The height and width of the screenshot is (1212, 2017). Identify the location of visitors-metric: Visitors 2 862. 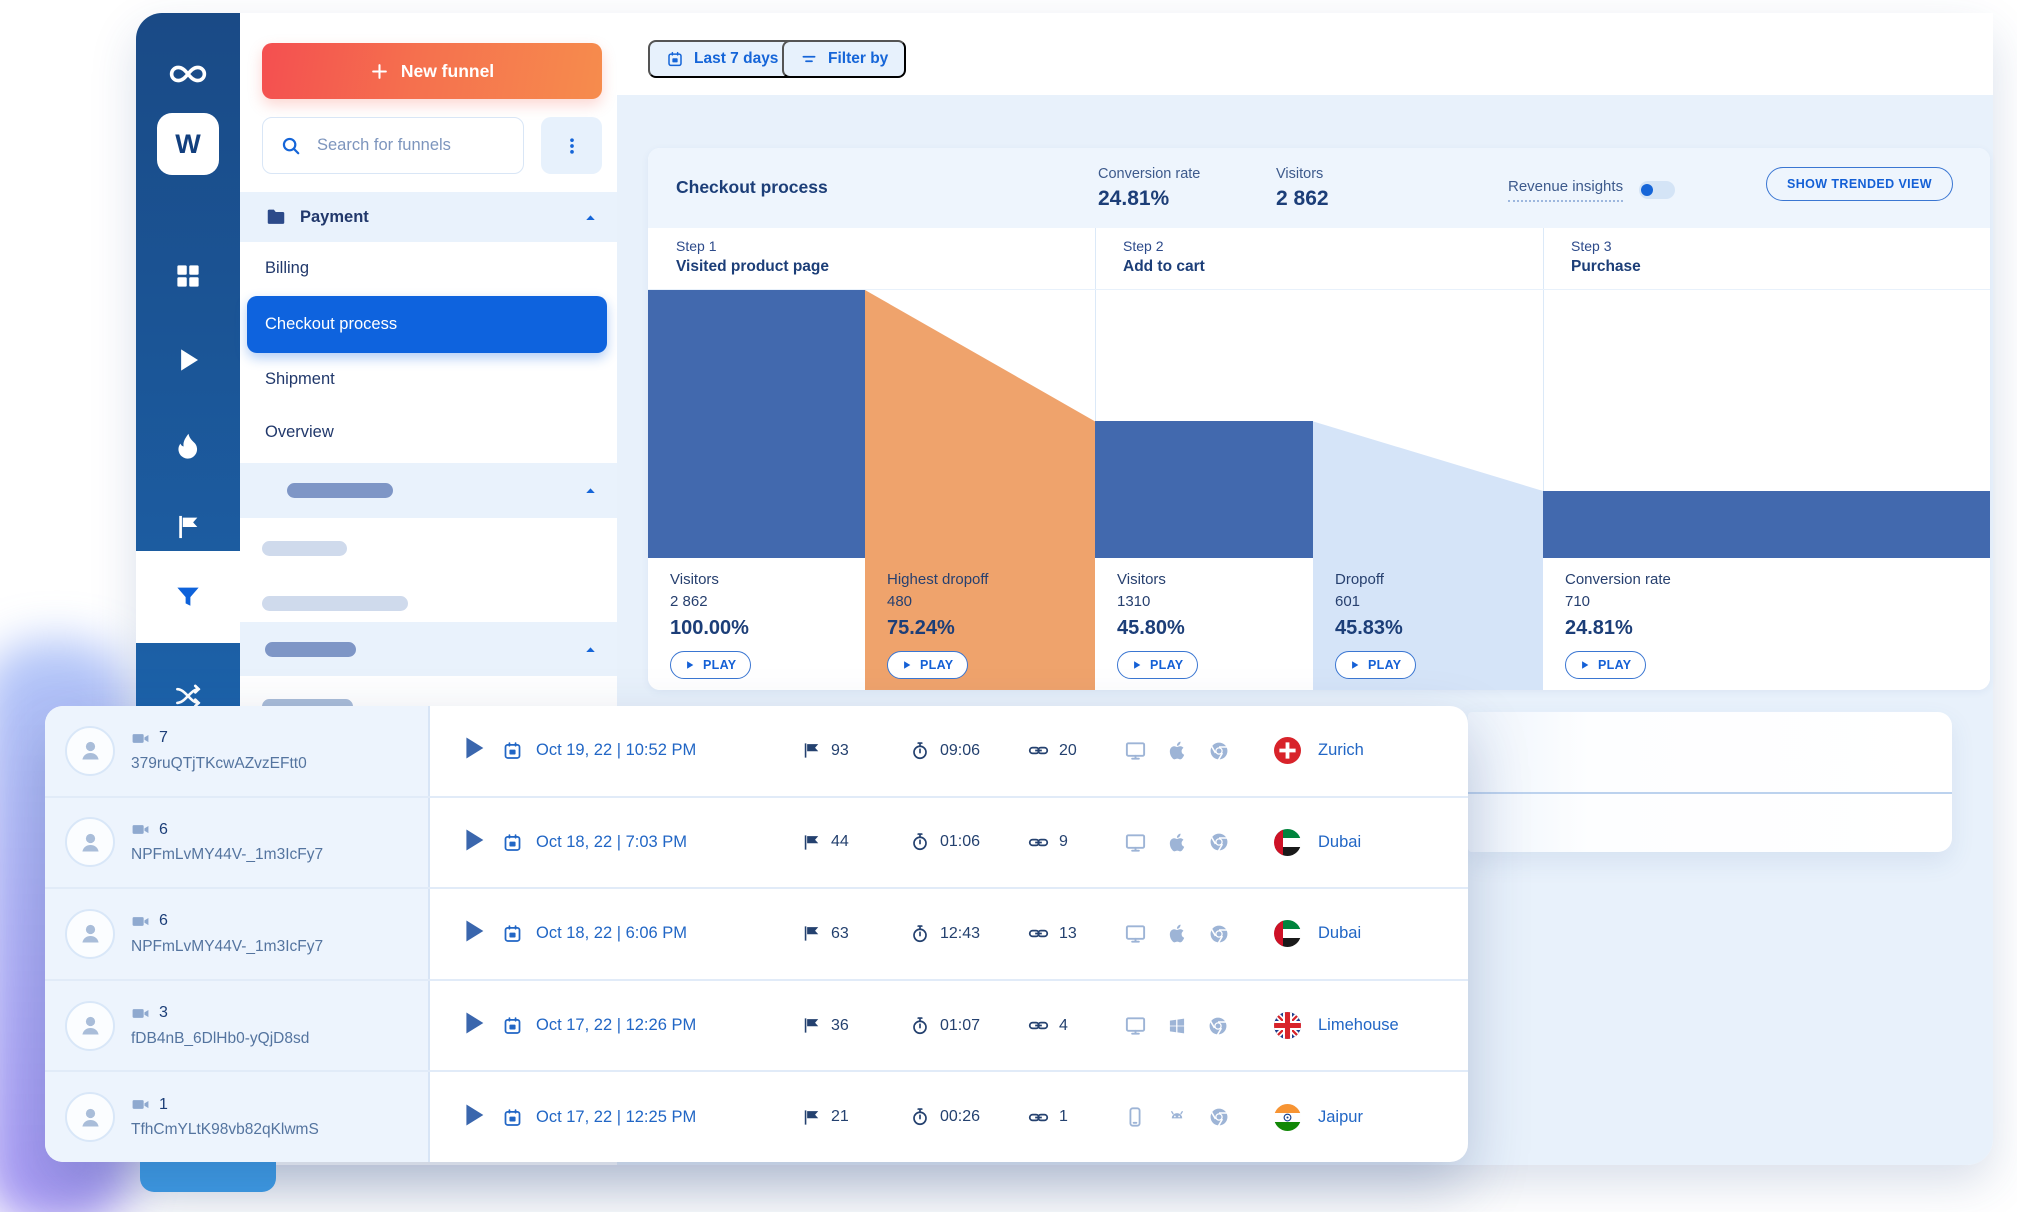
(1302, 188).